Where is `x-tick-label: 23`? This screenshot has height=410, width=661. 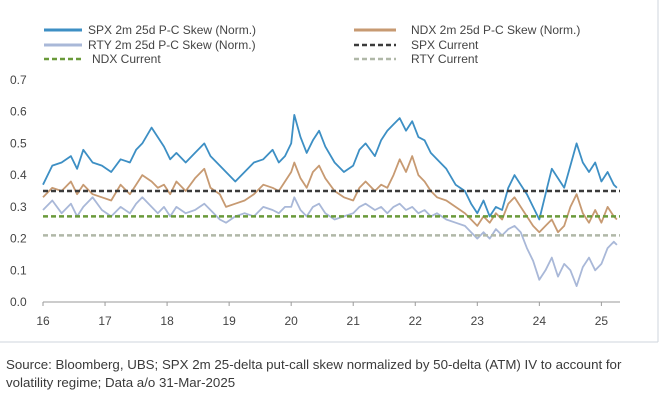 x-tick-label: 23 is located at coordinates (478, 321).